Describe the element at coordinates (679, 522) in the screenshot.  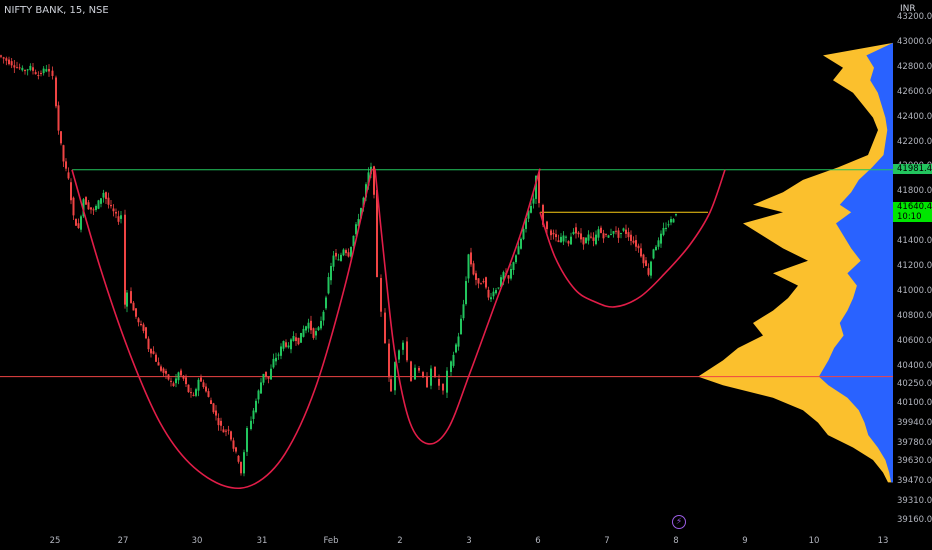
I see `lightning-icon: ⚡` at that location.